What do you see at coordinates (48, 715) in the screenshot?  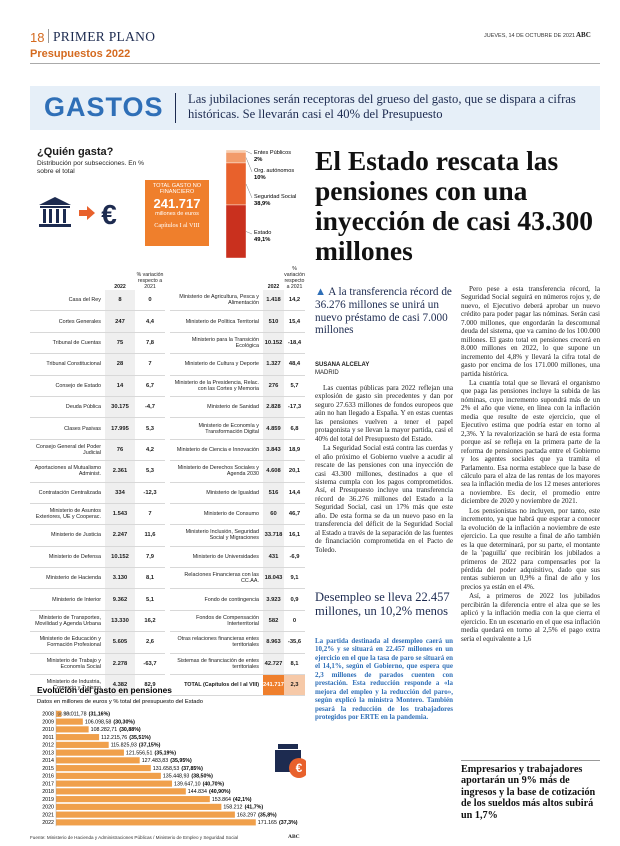 I see `category-label: 2008` at bounding box center [48, 715].